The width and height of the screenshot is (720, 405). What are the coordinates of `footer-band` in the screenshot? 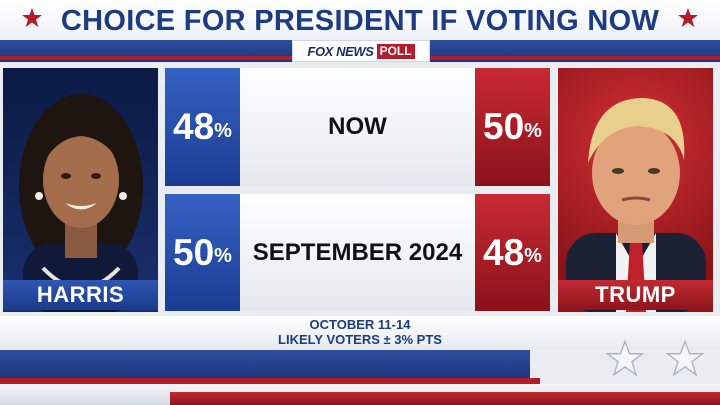 It's located at (360, 333).